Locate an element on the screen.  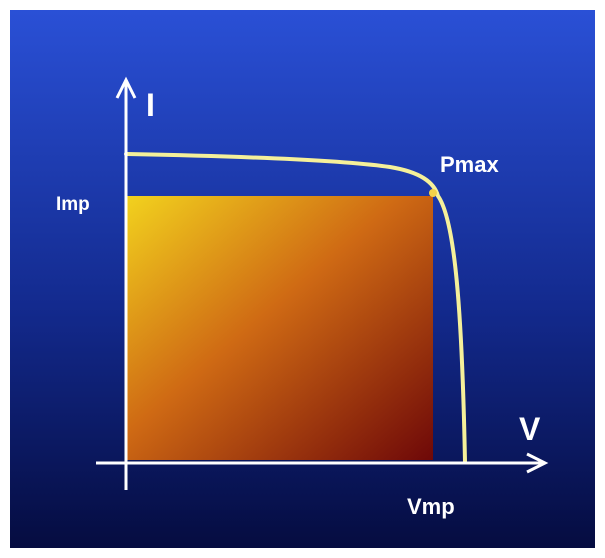
imp-label: Imp is located at coordinates (73, 204).